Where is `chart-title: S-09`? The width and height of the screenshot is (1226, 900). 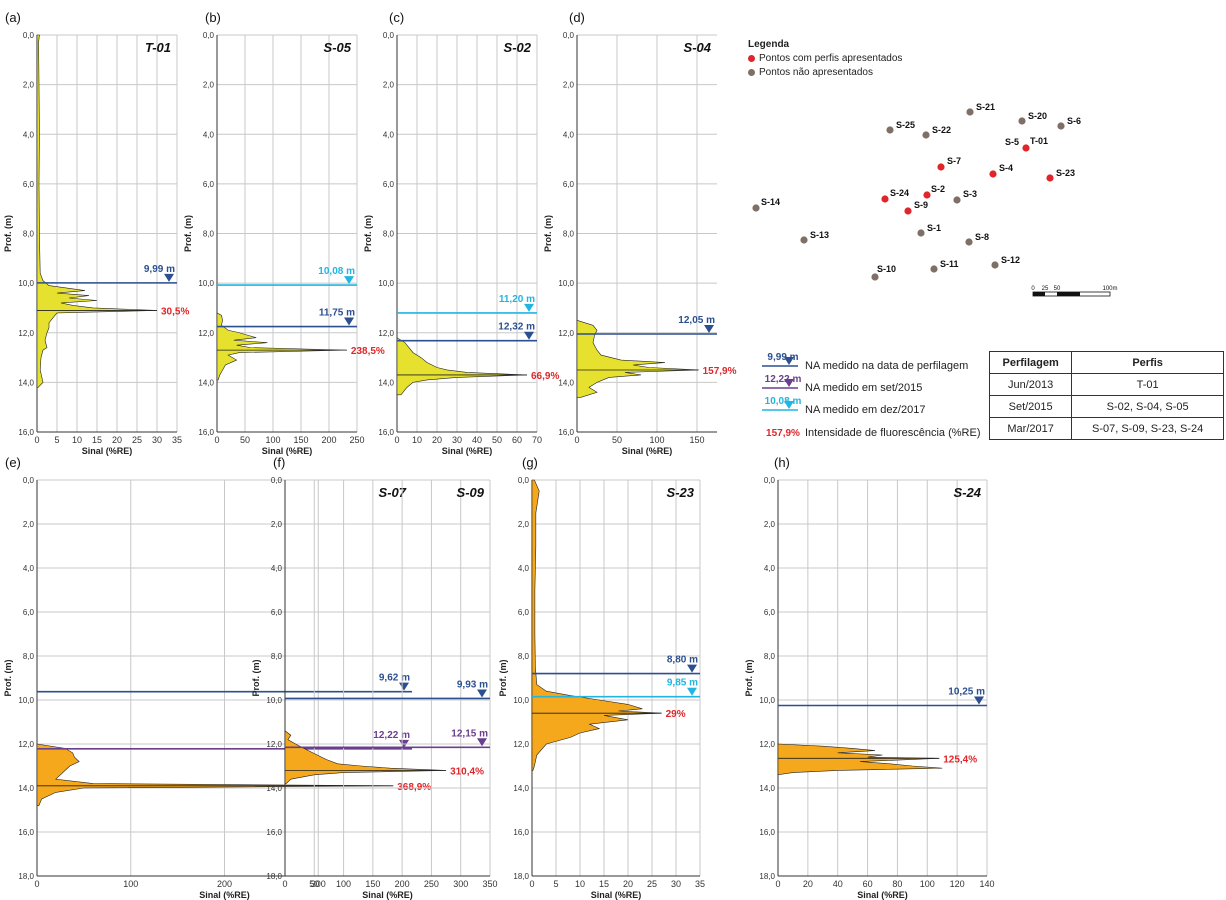
chart-title: S-09 is located at coordinates (471, 492).